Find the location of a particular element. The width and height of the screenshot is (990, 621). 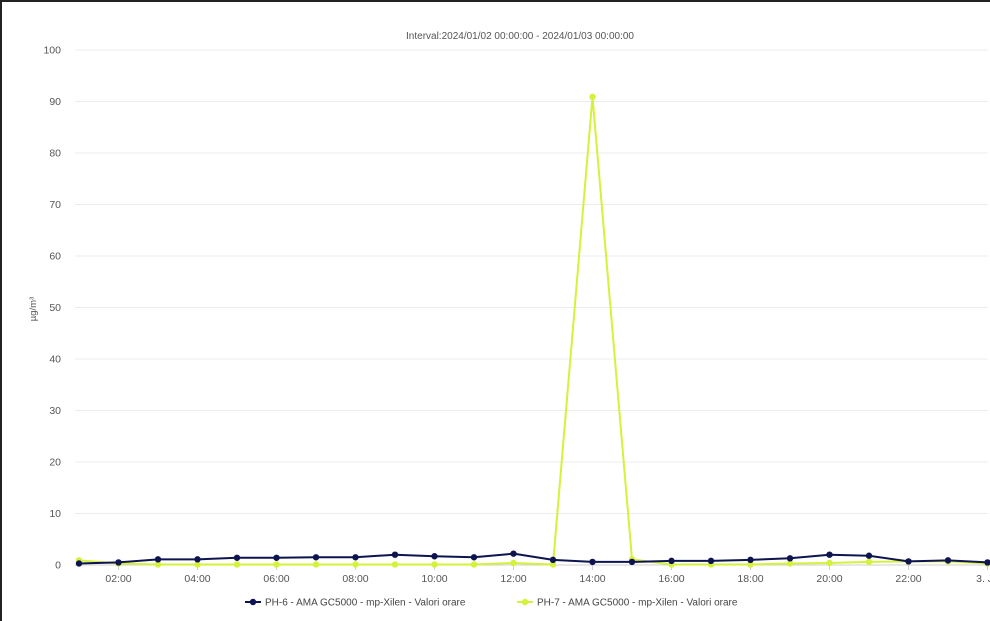

x-tick-label: 16:00 is located at coordinates (671, 579).